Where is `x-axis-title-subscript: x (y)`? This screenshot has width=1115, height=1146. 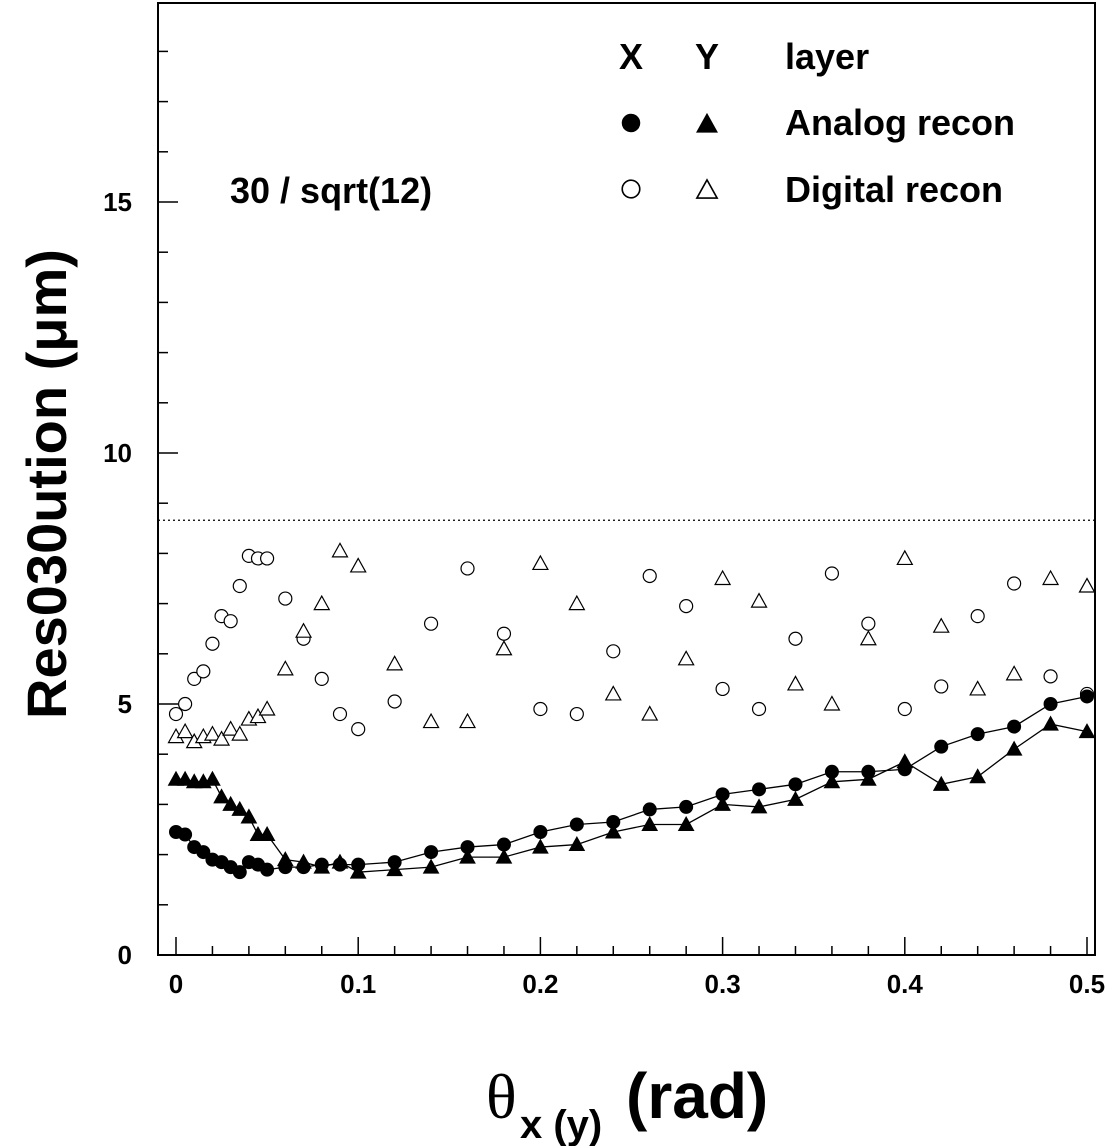 x-axis-title-subscript: x (y) is located at coordinates (561, 1124).